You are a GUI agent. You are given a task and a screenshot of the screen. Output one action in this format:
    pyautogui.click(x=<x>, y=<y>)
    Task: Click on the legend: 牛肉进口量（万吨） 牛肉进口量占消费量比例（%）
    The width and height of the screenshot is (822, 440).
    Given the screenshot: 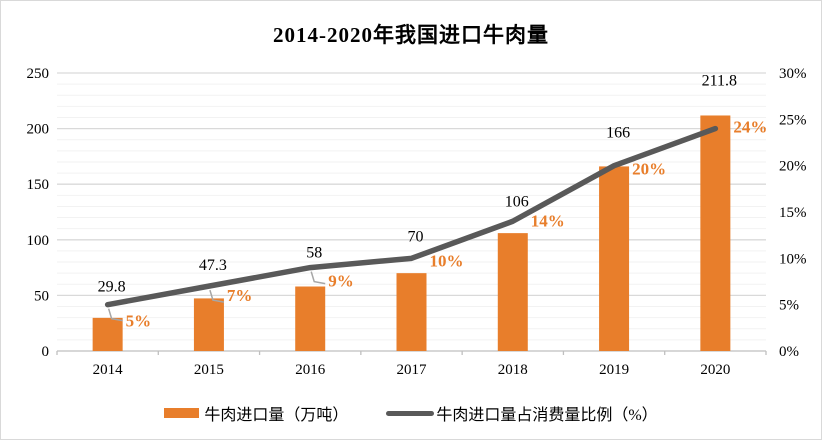 What is the action you would take?
    pyautogui.click(x=411, y=413)
    